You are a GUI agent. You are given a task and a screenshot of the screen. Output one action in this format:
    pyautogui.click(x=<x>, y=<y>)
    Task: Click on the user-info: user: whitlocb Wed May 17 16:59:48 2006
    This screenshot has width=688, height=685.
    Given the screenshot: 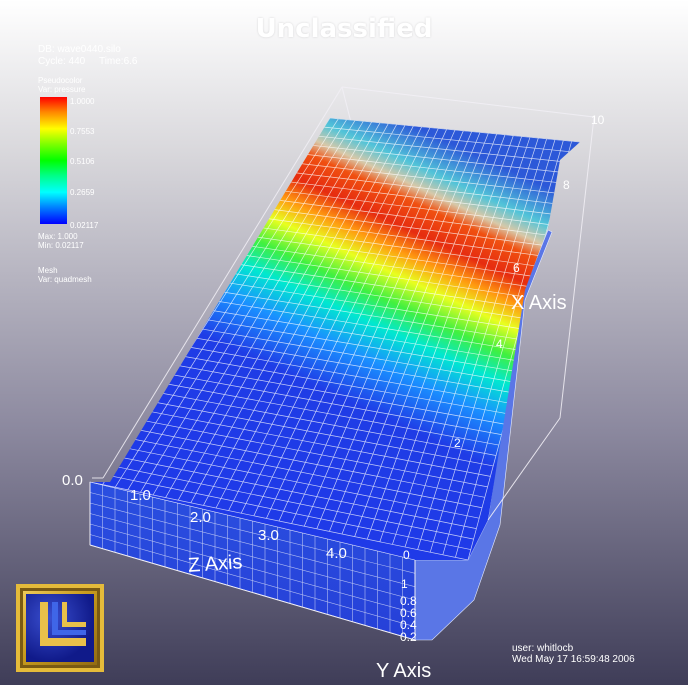 What is the action you would take?
    pyautogui.click(x=573, y=654)
    